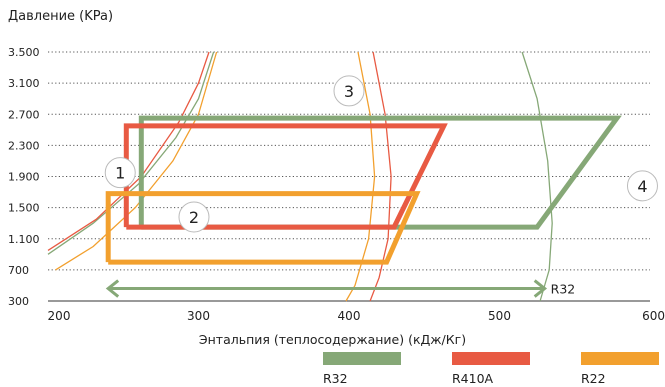 This screenshot has width=665, height=387. I want to click on y-tick-label: 1.900, so click(24, 177).